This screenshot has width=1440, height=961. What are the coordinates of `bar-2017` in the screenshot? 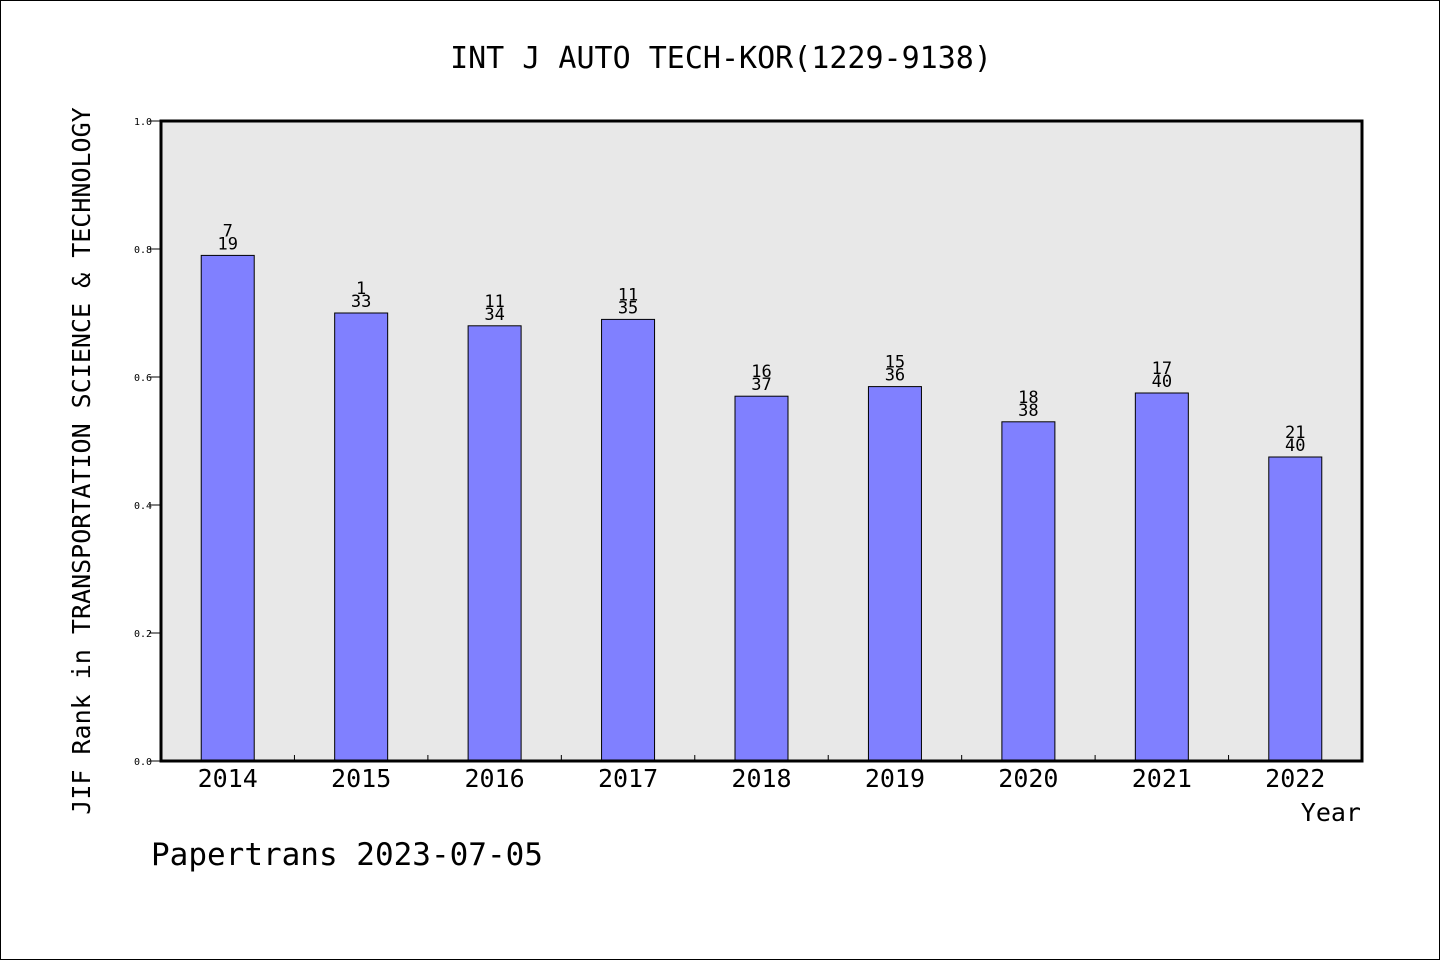 It's located at (628, 540).